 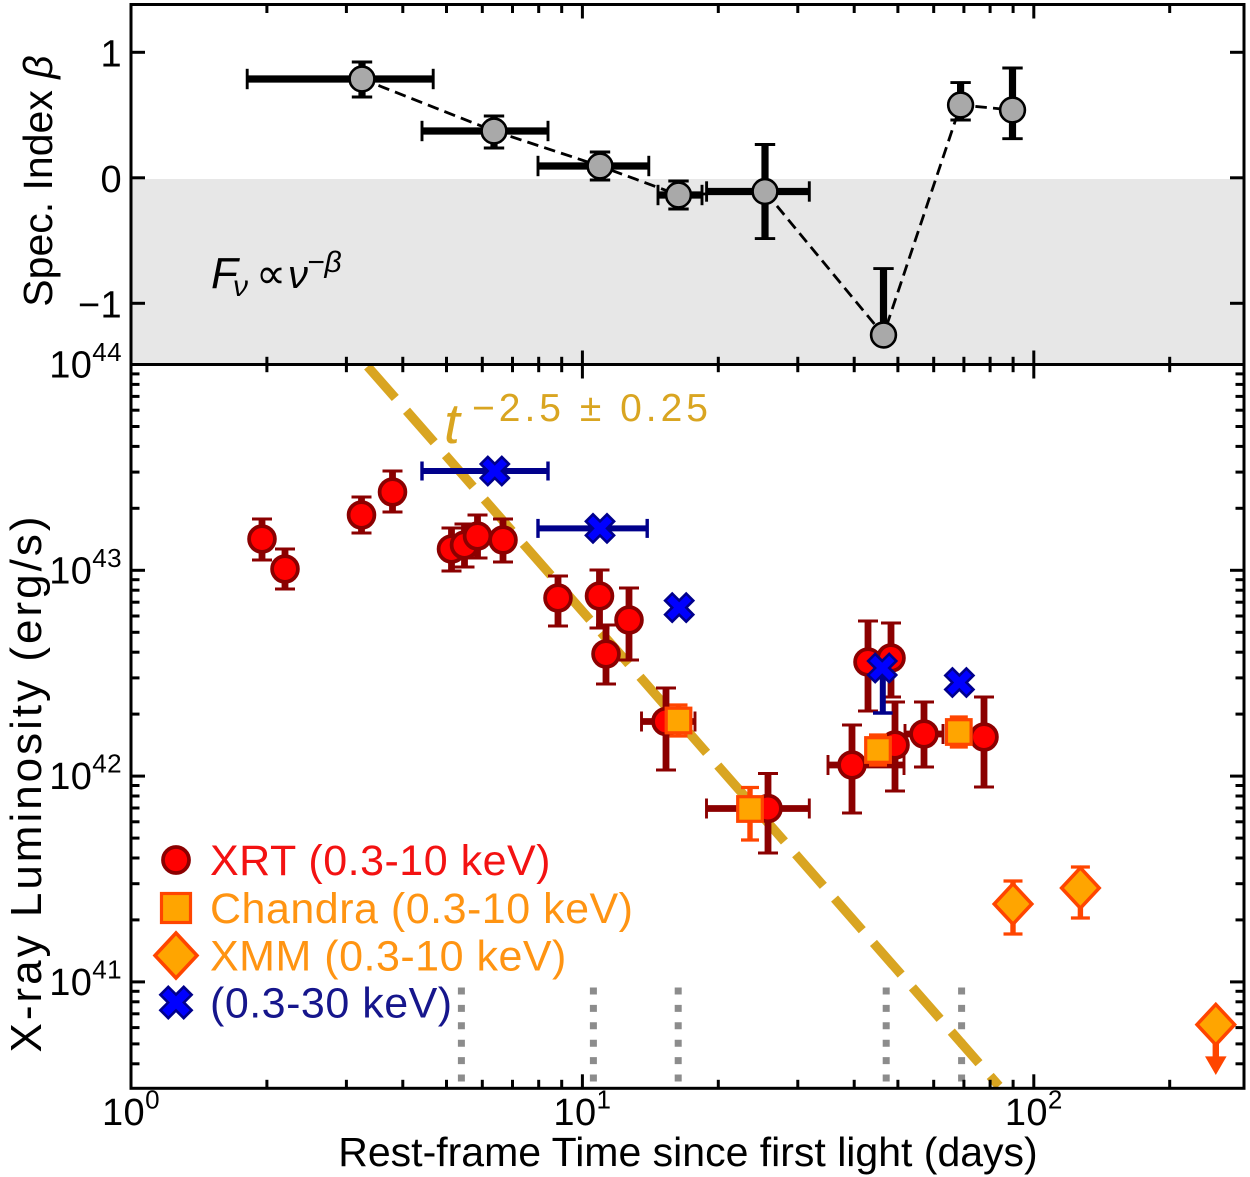 What do you see at coordinates (592, 408) in the screenshot?
I see `svg-text: −2.5 ± 0.25` at bounding box center [592, 408].